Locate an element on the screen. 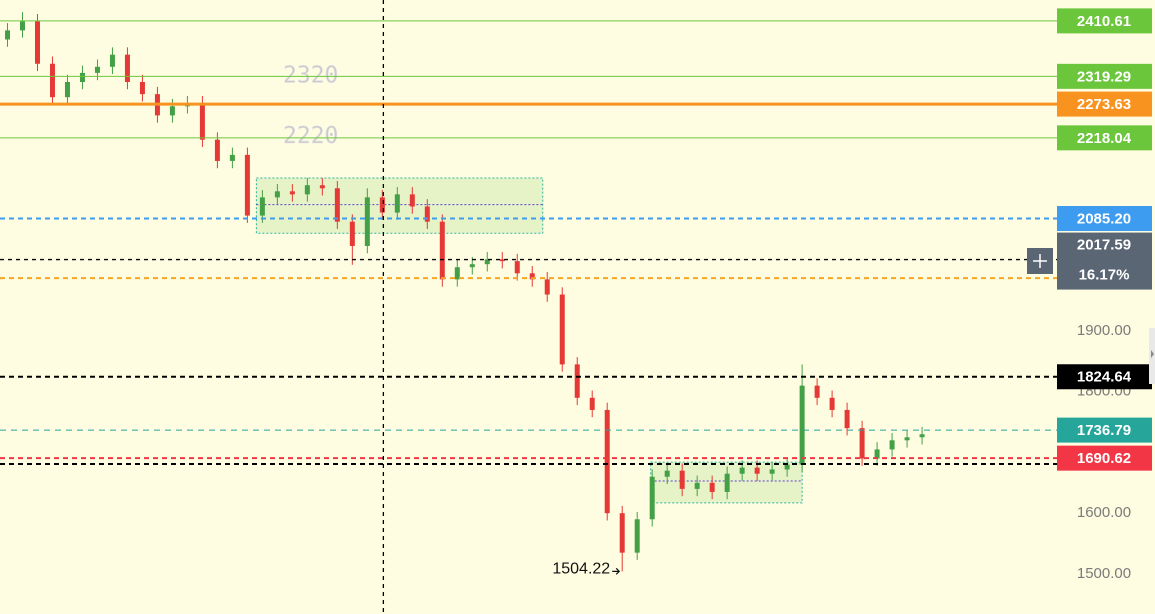 The width and height of the screenshot is (1155, 614). scroll-handle is located at coordinates (1152, 356).